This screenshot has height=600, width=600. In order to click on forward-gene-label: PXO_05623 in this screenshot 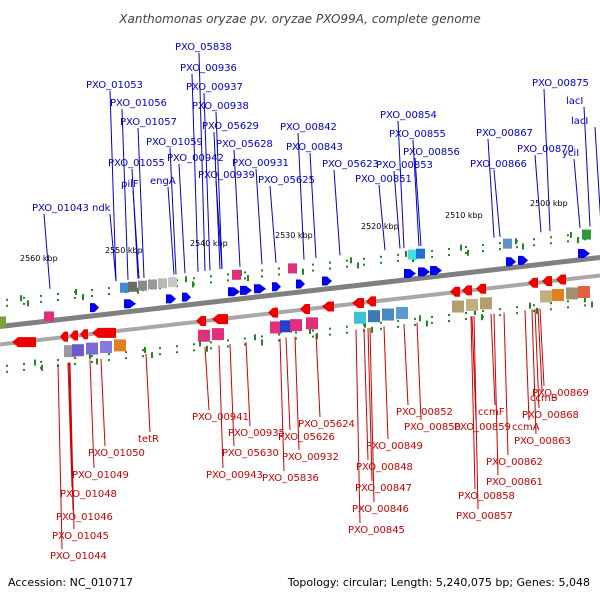, I will do `click(350, 164)`.